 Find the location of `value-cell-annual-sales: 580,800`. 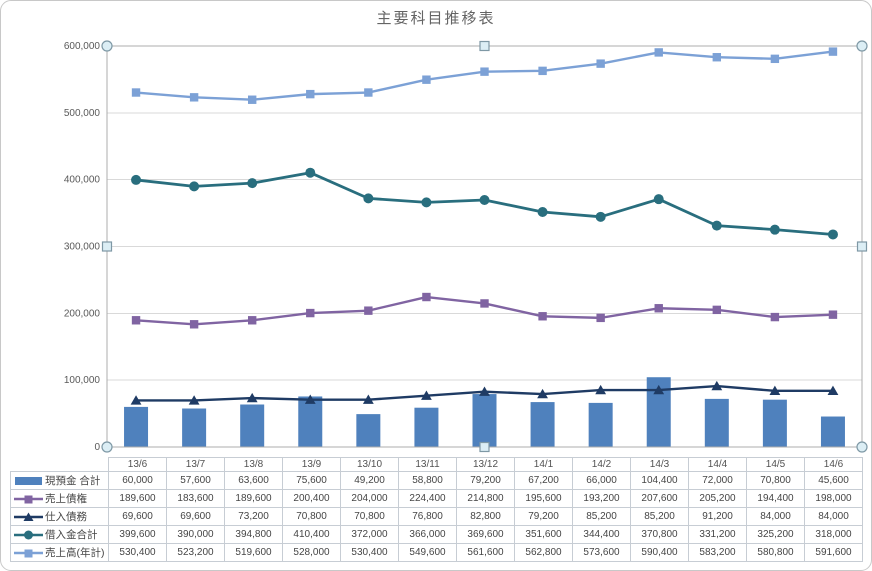

value-cell-annual-sales: 580,800 is located at coordinates (775, 552).